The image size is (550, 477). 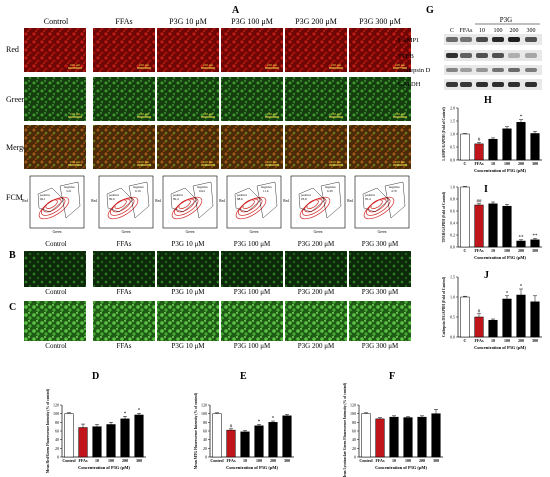 I want to click on y-axis-label: TFEB/GAPDH (Fold of Control), so click(x=444, y=216).